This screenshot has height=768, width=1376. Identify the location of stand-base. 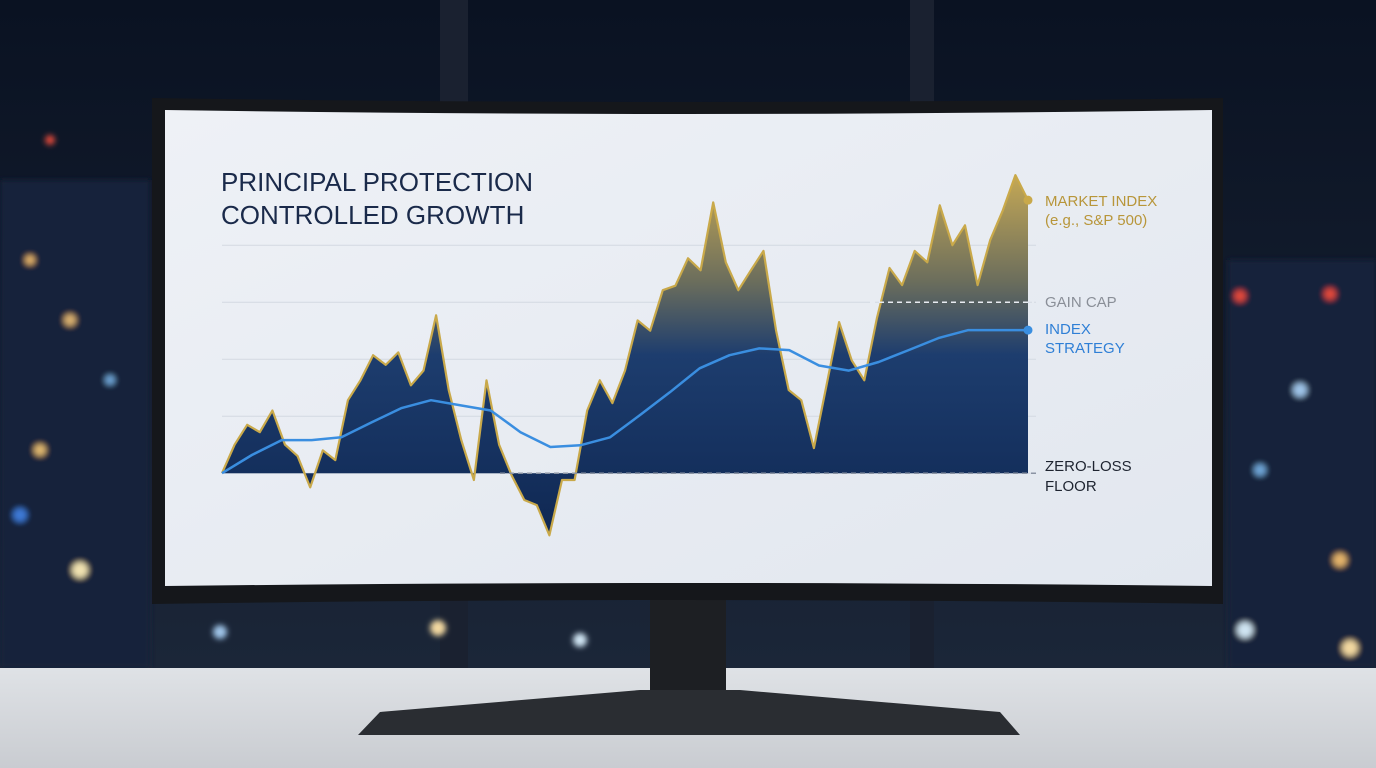
(689, 712).